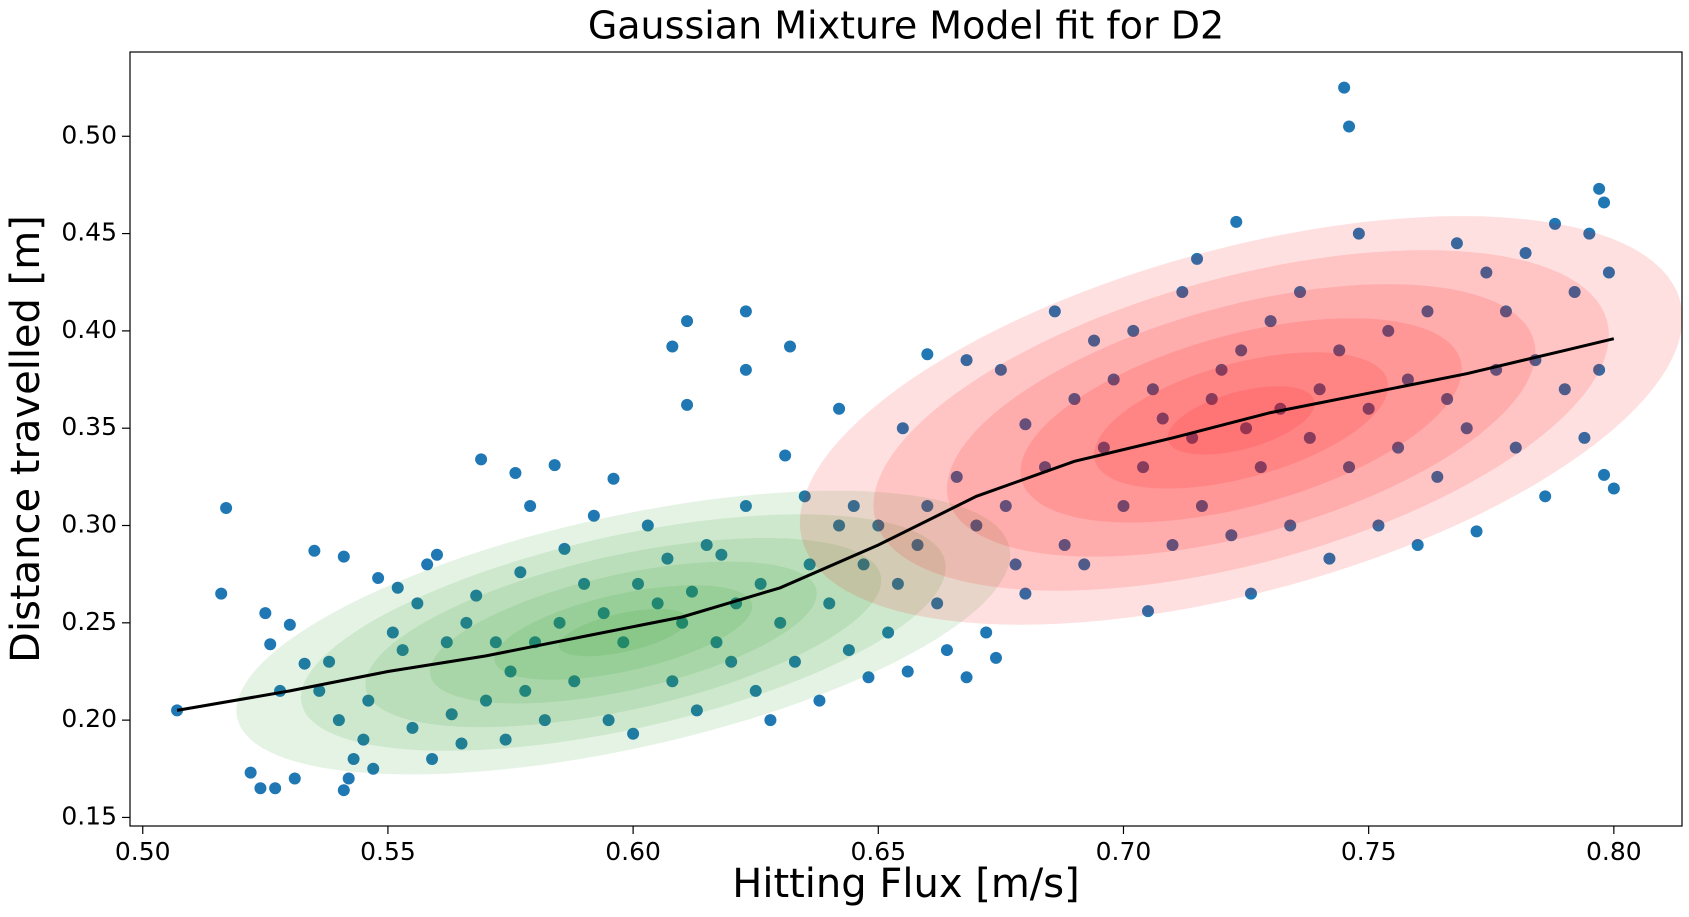 Image resolution: width=1689 pixels, height=917 pixels. What do you see at coordinates (1369, 851) in the screenshot?
I see `x-tick-label: 0.75` at bounding box center [1369, 851].